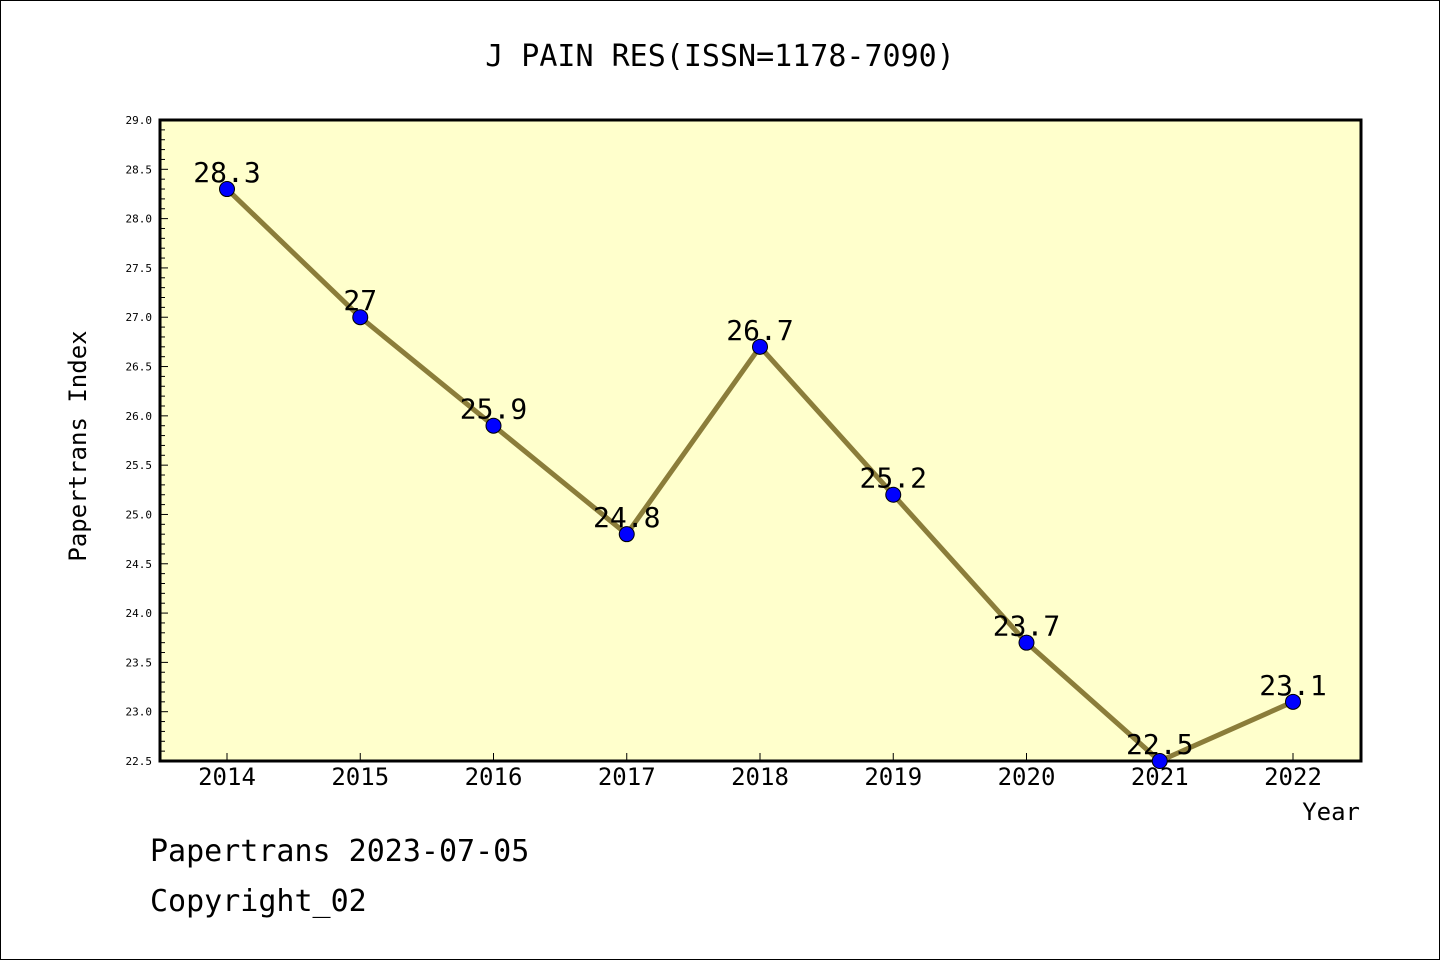 The width and height of the screenshot is (1440, 960). Describe the element at coordinates (139, 120) in the screenshot. I see `y-tick-label: 29.0` at that location.